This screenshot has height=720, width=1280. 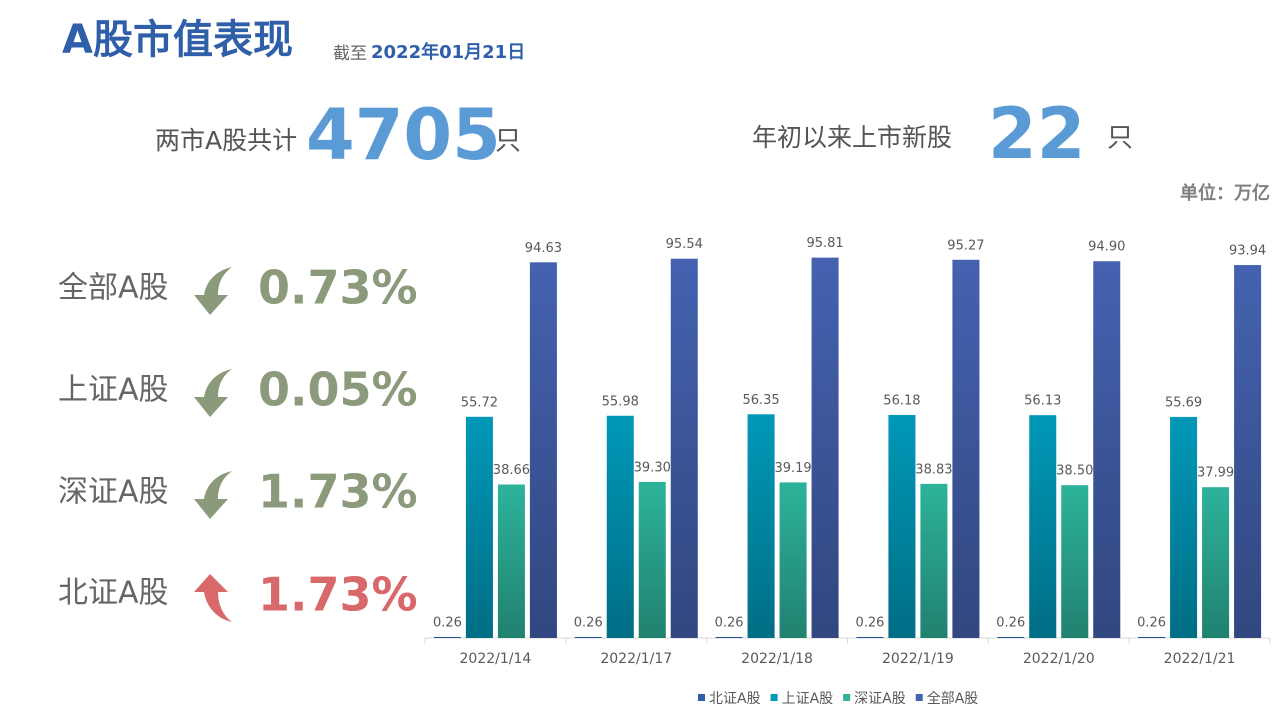 What do you see at coordinates (1183, 402) in the screenshot?
I see `data-label: 55.69` at bounding box center [1183, 402].